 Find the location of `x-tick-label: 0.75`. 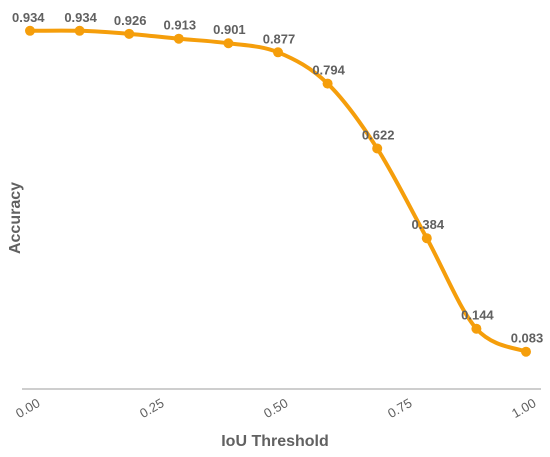

x-tick-label: 0.75 is located at coordinates (399, 408).